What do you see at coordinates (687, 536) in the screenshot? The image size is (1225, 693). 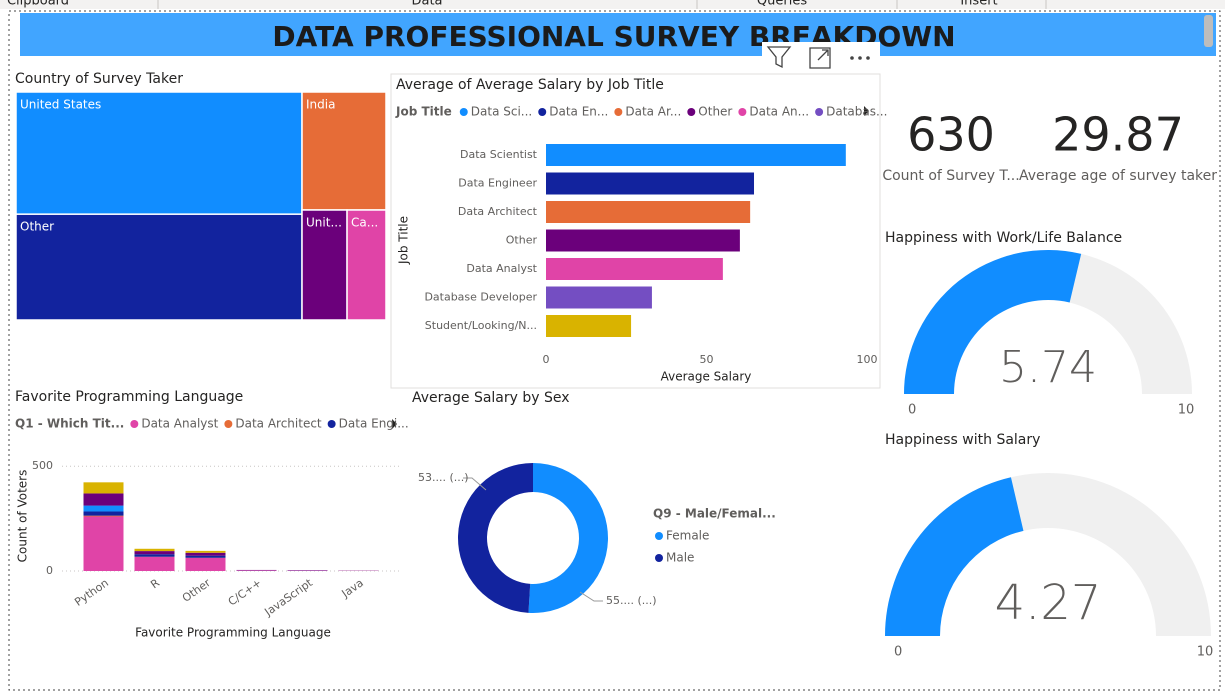 I see `legend-label: Female` at bounding box center [687, 536].